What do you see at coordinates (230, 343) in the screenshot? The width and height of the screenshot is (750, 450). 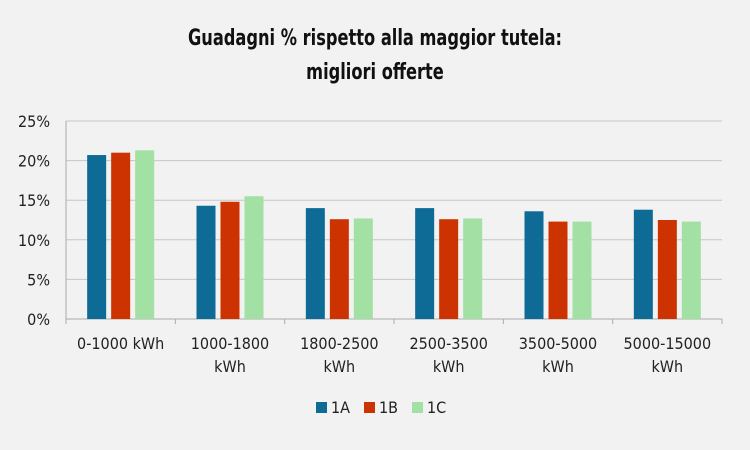 I see `x-tick-label: 1000-1800` at bounding box center [230, 343].